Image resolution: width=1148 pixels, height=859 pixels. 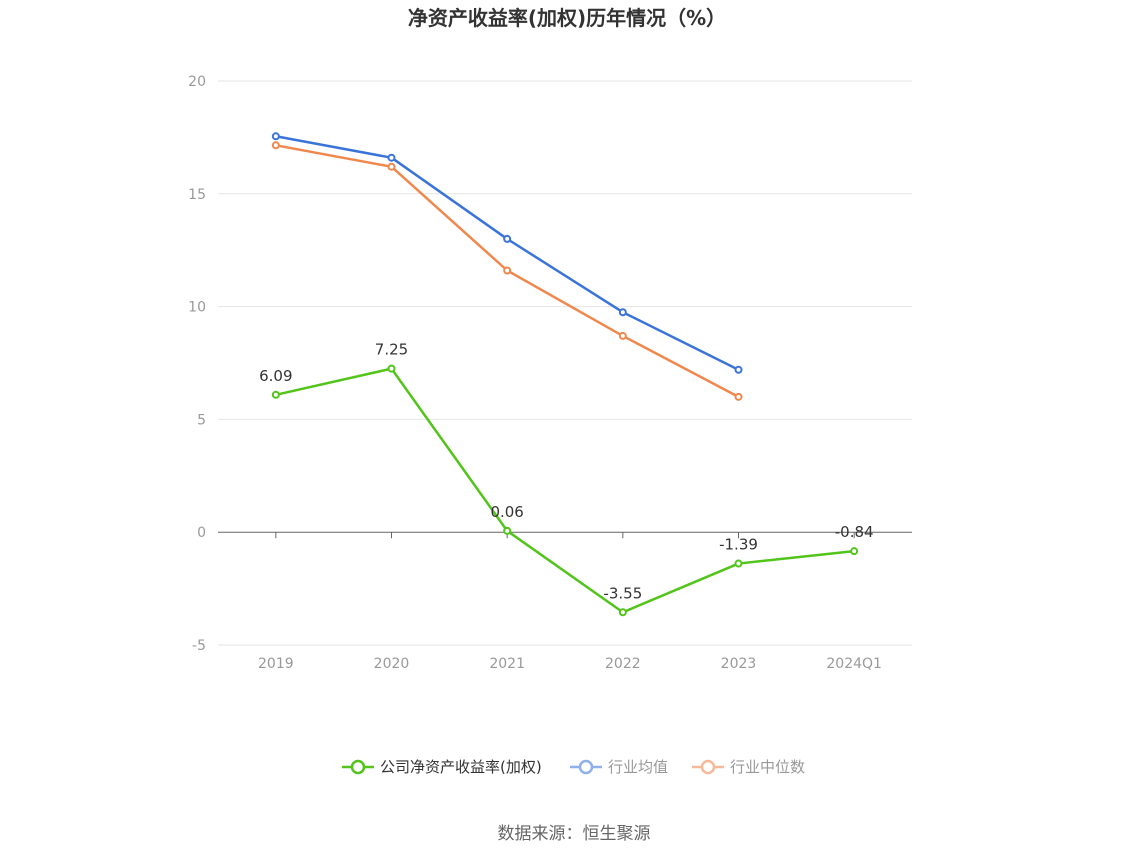 What do you see at coordinates (623, 664) in the screenshot?
I see `x-tick-label: 2022` at bounding box center [623, 664].